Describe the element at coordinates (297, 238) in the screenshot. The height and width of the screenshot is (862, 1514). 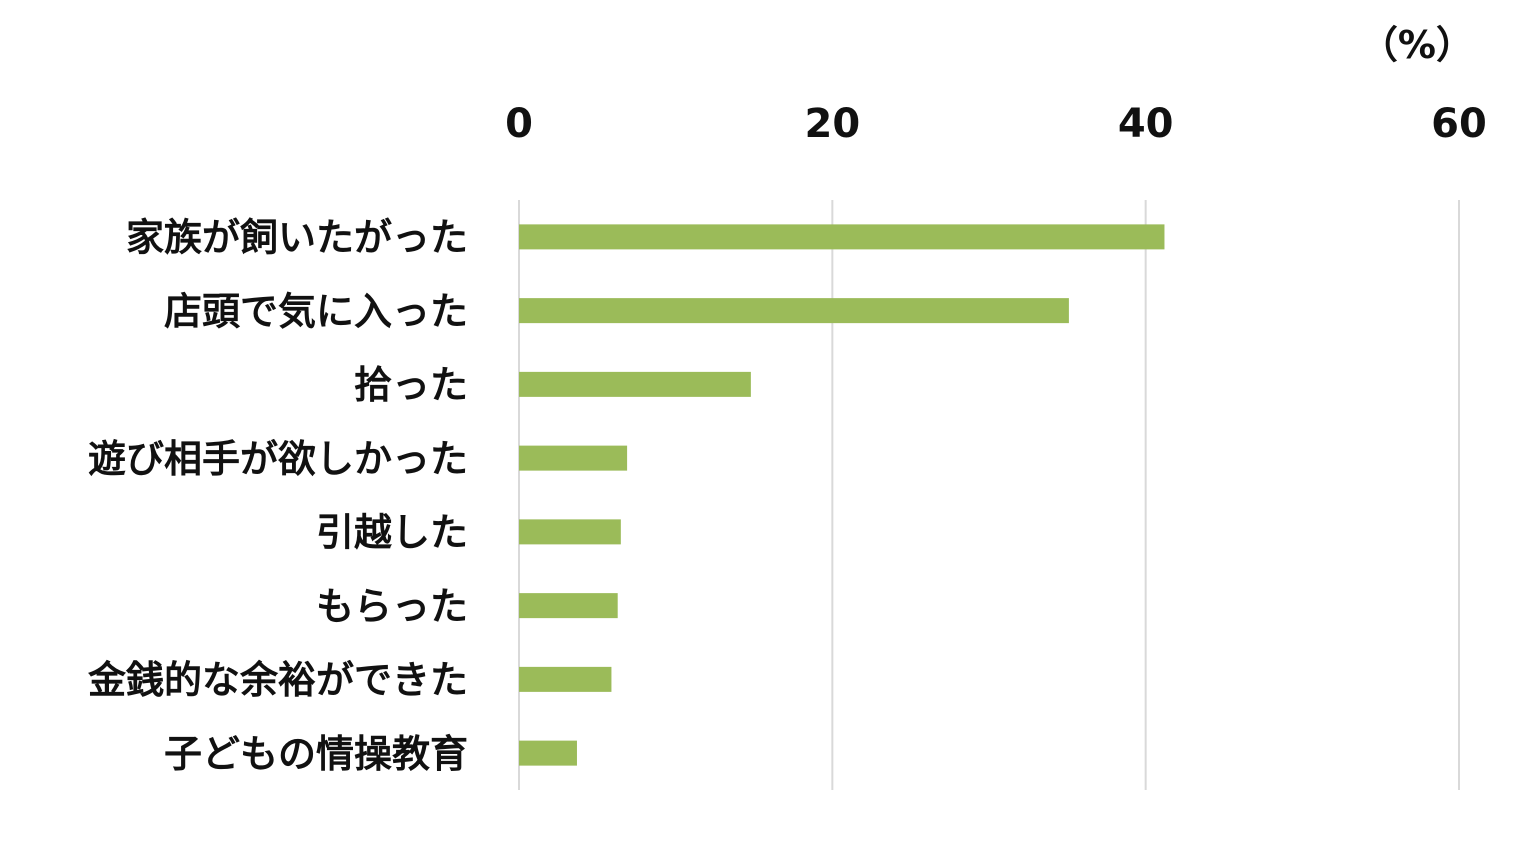
I see `category-label: 家族が飼いたがった` at that location.